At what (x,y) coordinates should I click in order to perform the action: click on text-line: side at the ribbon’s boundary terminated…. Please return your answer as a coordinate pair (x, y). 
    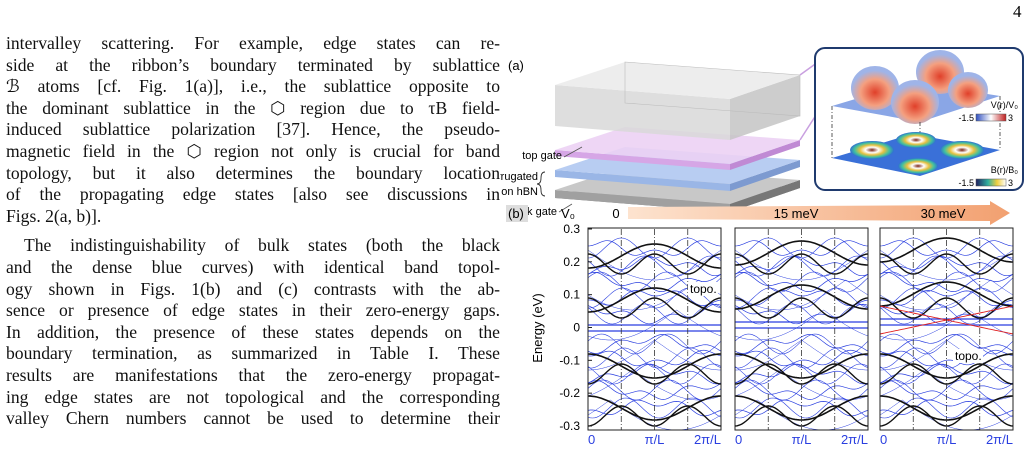
    Looking at the image, I should click on (253, 64).